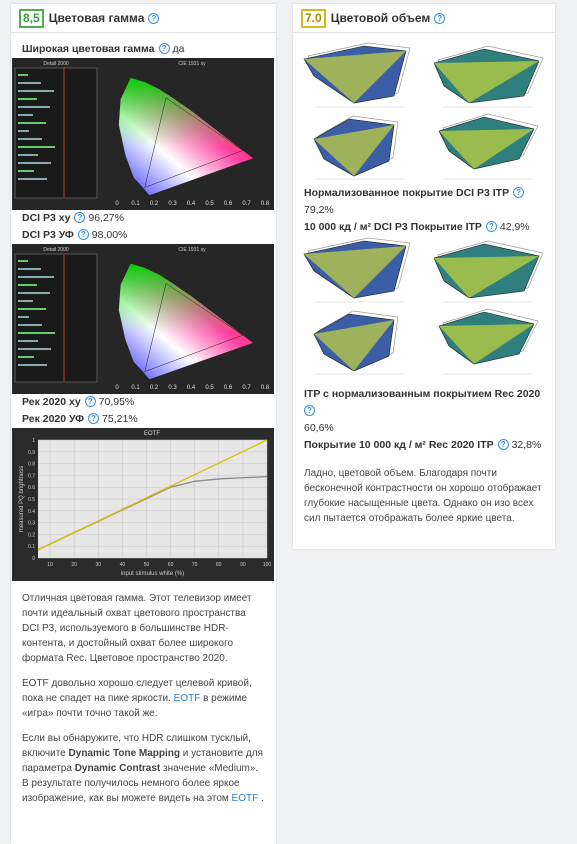 This screenshot has width=577, height=844. Describe the element at coordinates (143, 49) in the screenshot. I see `metric-row: Широкая цветовая гамма? да` at that location.